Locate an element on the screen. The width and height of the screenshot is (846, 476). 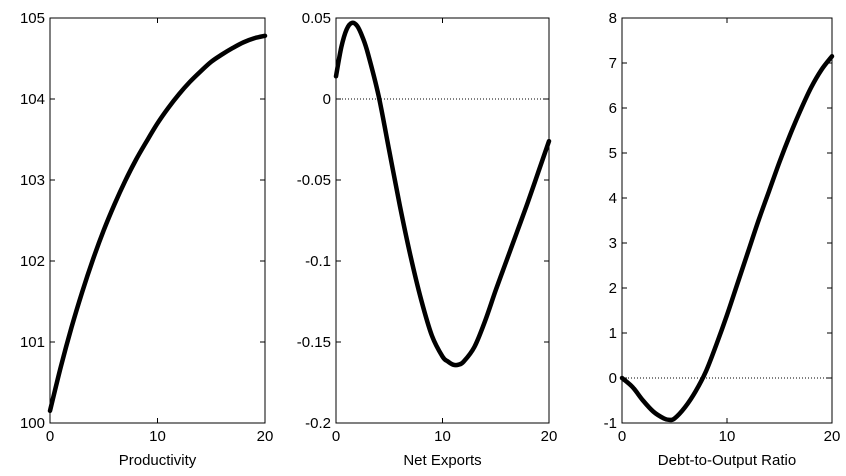
x-tick-label-debt-to-output: 20 is located at coordinates (832, 436).